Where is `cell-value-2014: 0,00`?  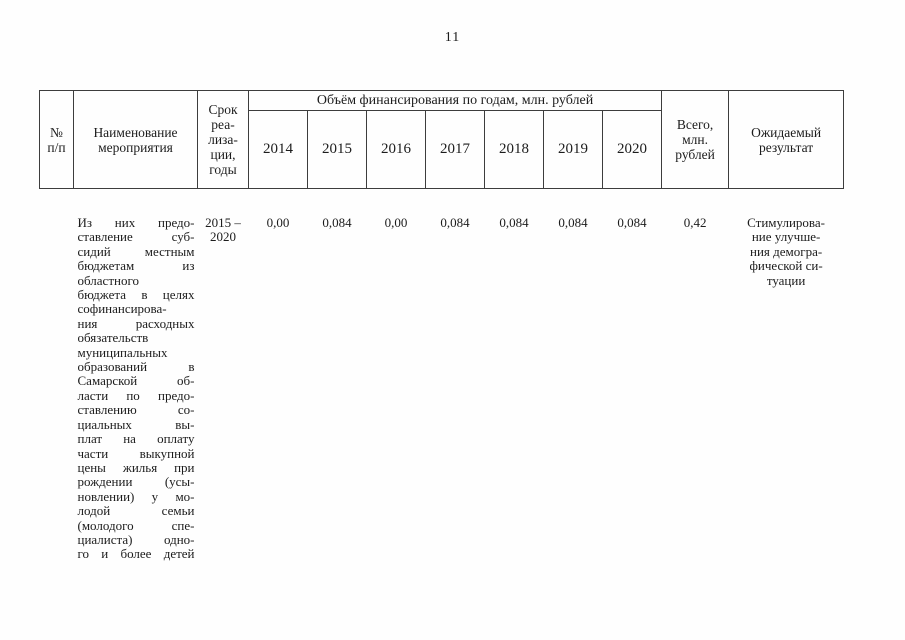
cell-value-2014: 0,00 is located at coordinates (278, 222).